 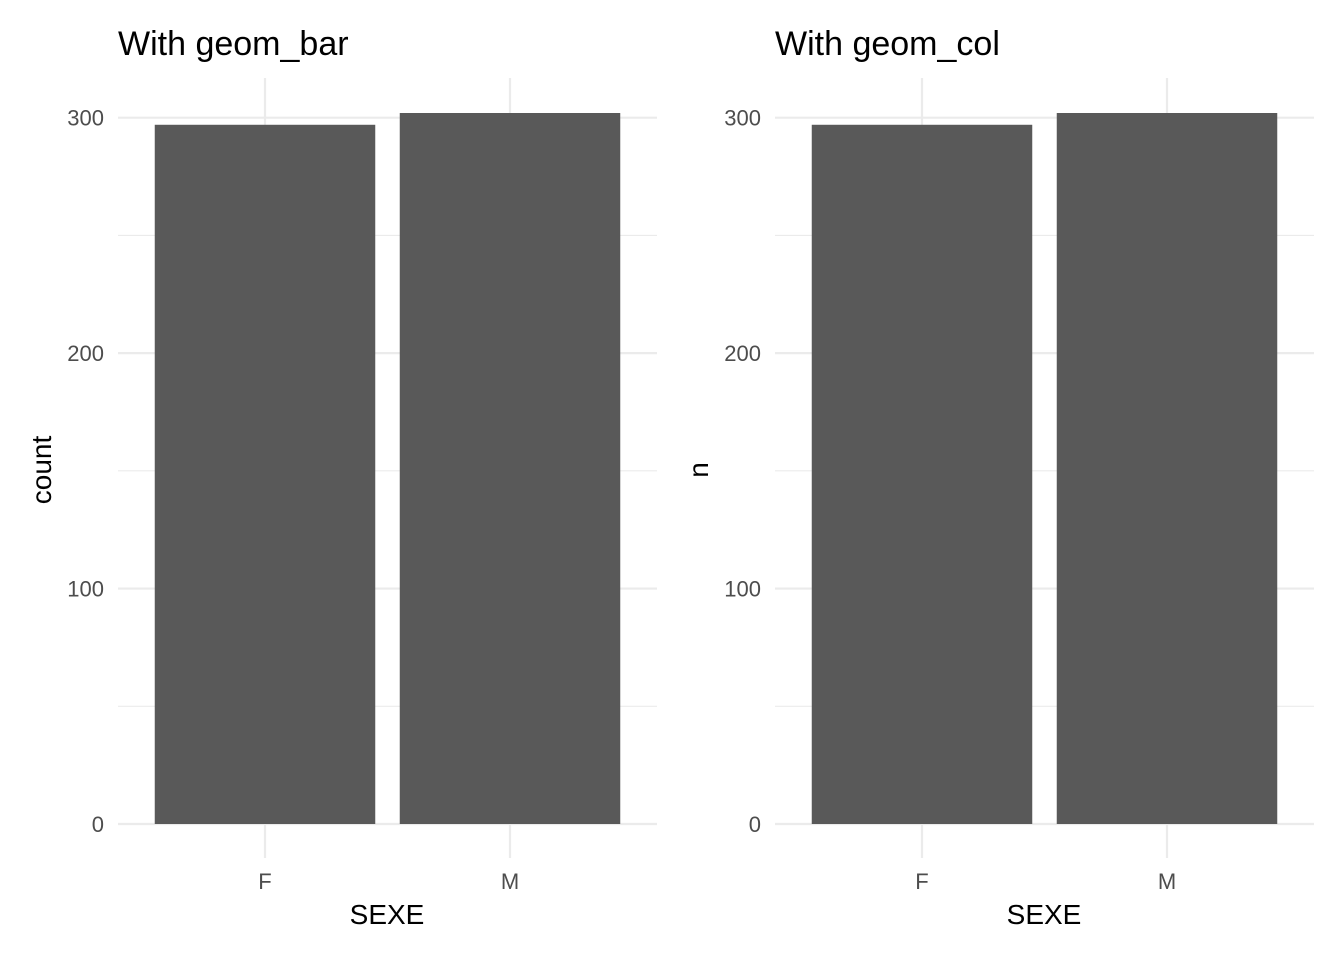 I want to click on y-axis-title: count, so click(x=41, y=470).